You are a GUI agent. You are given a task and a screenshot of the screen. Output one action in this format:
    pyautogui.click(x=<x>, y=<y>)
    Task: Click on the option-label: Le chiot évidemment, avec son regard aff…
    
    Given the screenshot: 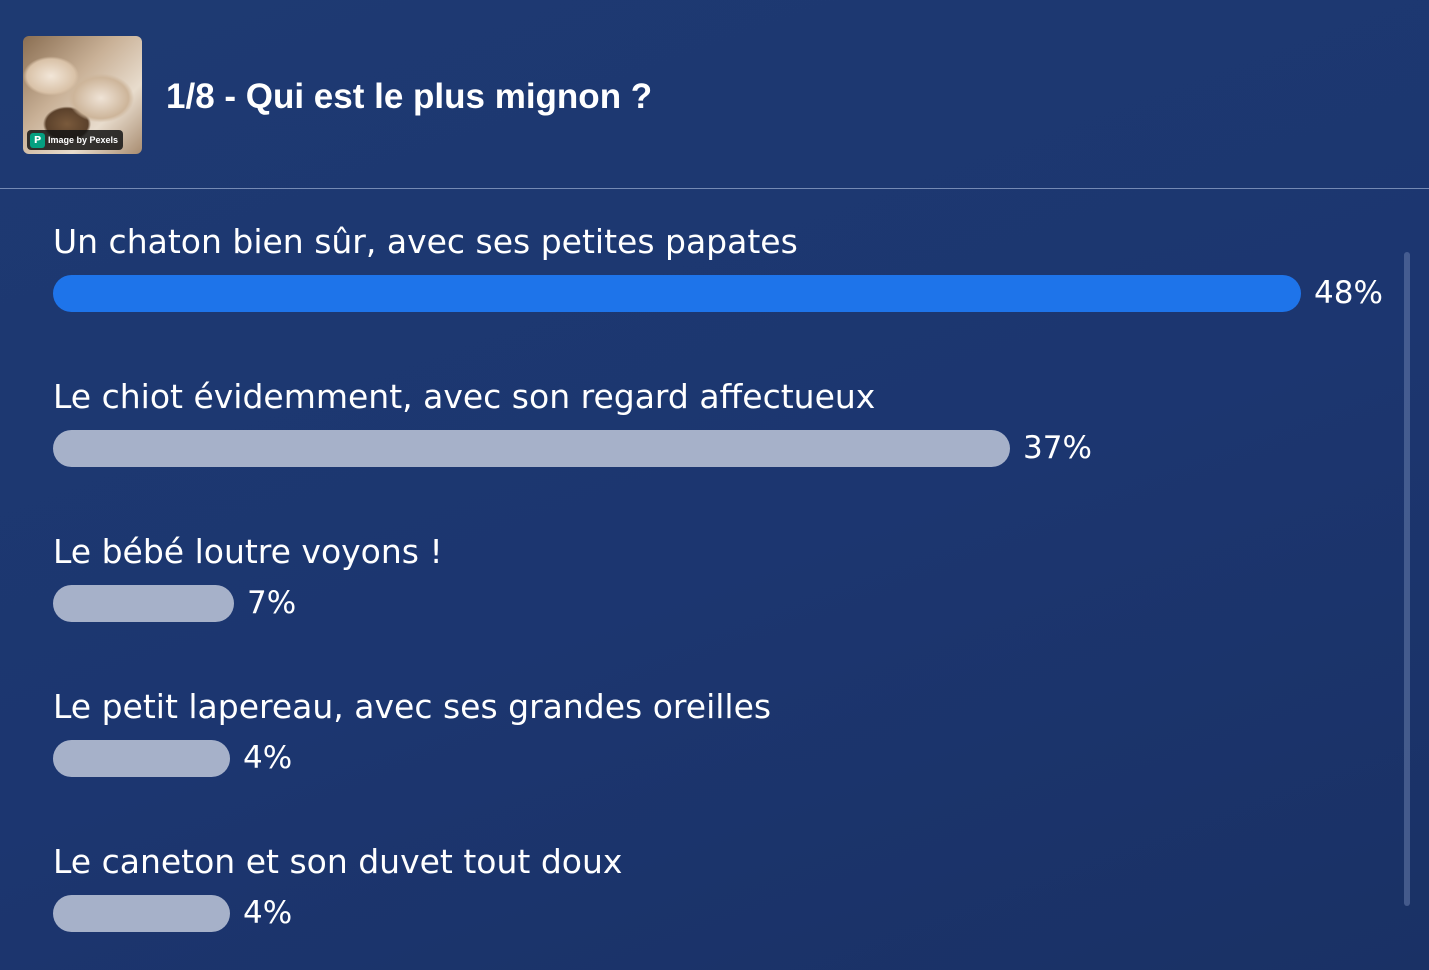 What is the action you would take?
    pyautogui.click(x=464, y=396)
    